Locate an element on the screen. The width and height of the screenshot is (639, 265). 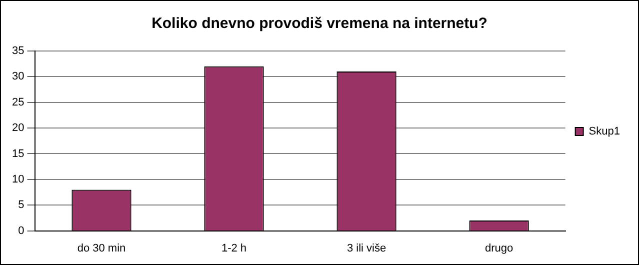
y-tick-label: 0 is located at coordinates (21, 230).